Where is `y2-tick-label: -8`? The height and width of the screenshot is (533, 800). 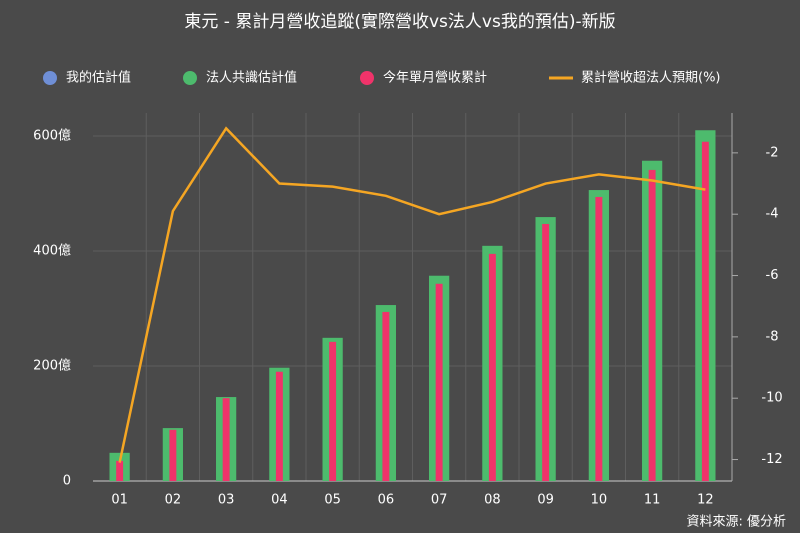 y2-tick-label: -8 is located at coordinates (772, 336).